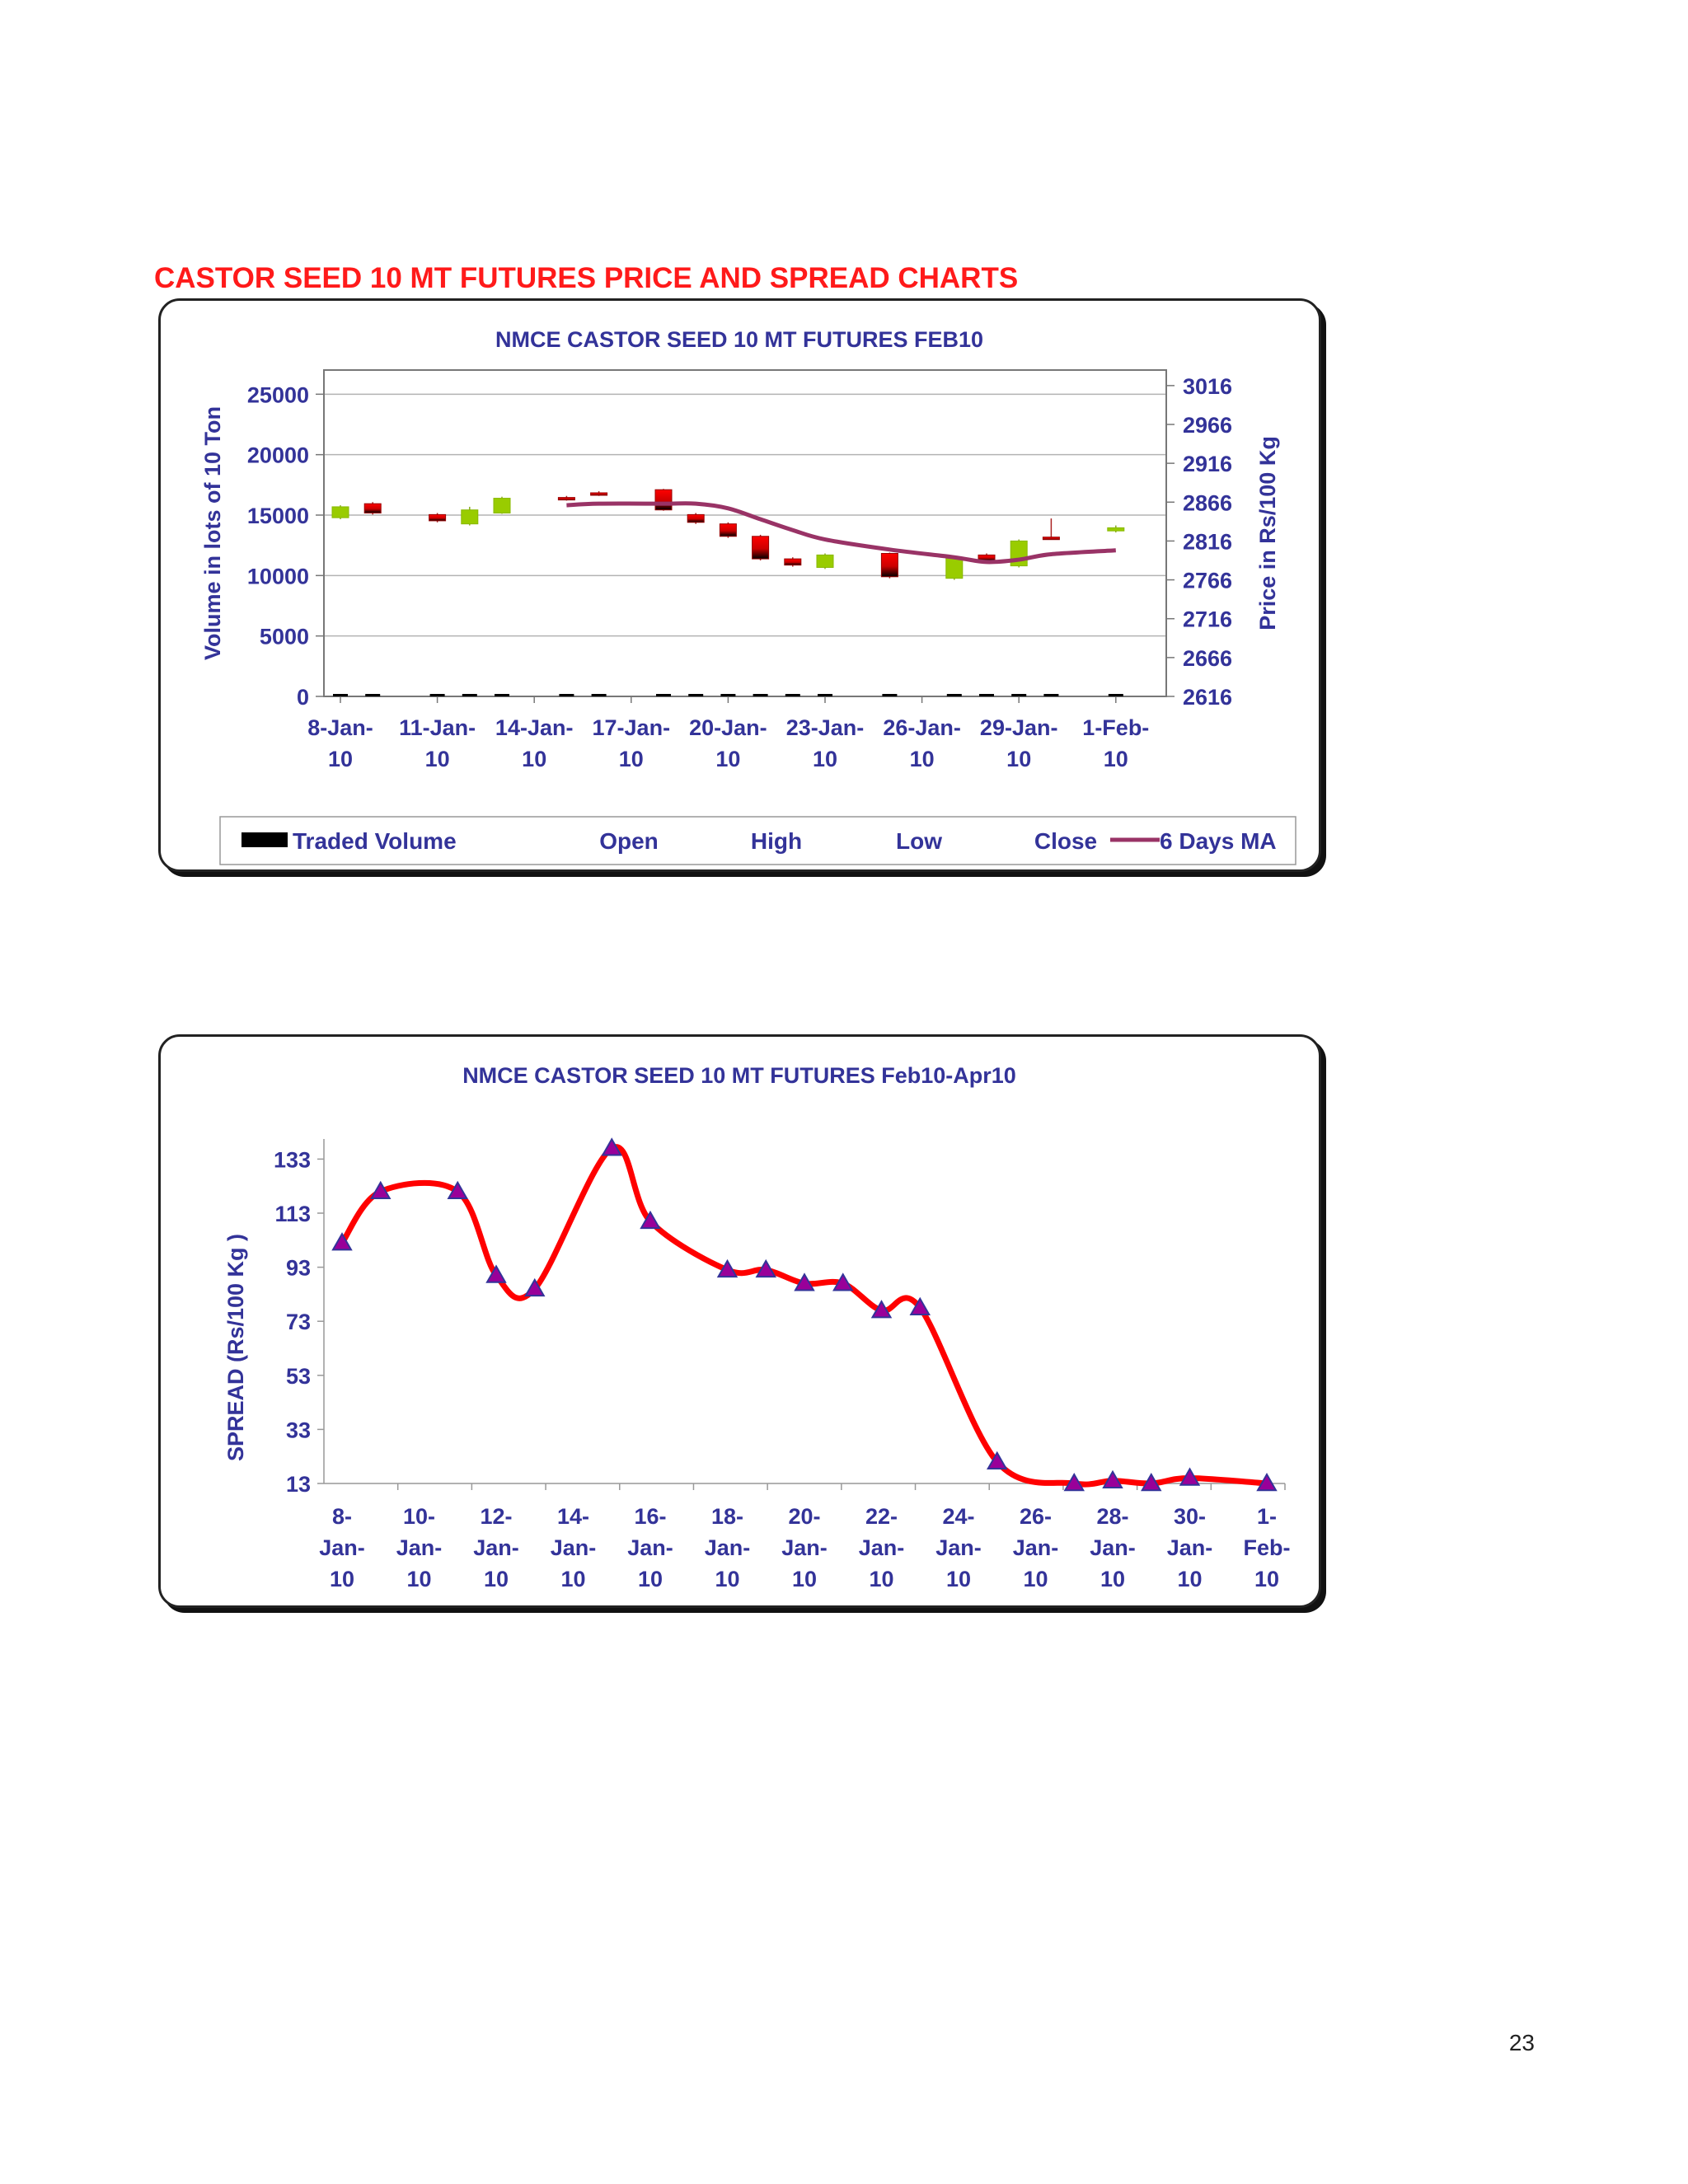  What do you see at coordinates (1019, 727) in the screenshot?
I see `x-tick-label: 29-Jan-` at bounding box center [1019, 727].